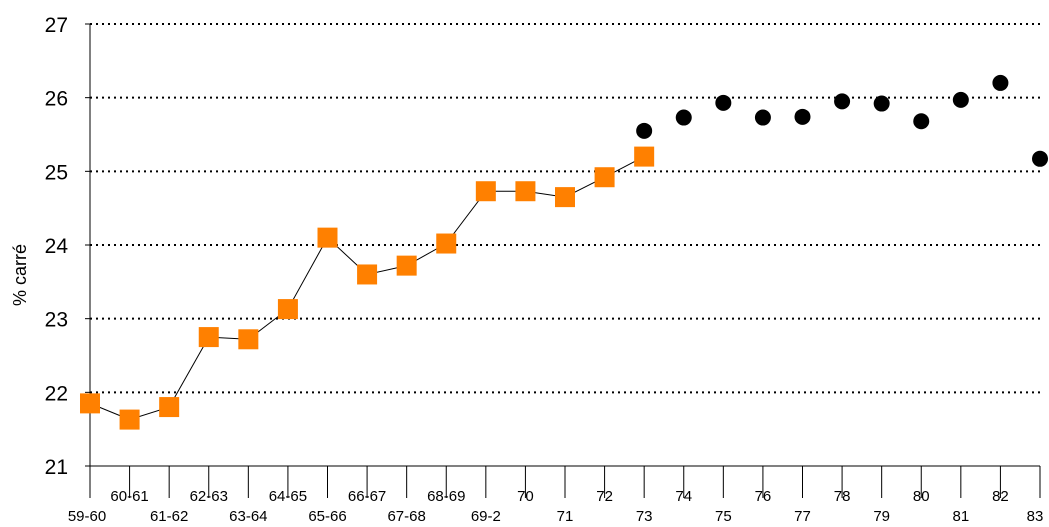 The image size is (1049, 527). I want to click on x-tick-label: 73, so click(644, 516).